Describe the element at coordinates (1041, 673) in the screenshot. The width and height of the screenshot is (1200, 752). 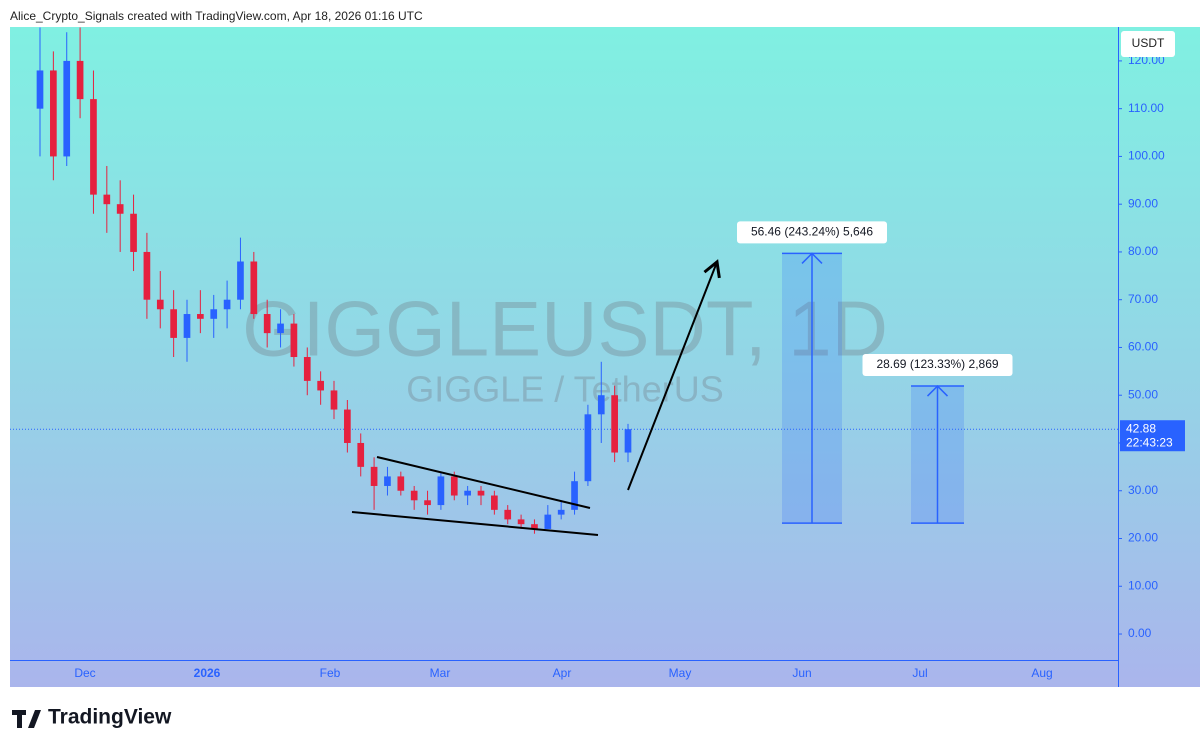
I see `x-tick-label: Aug` at that location.